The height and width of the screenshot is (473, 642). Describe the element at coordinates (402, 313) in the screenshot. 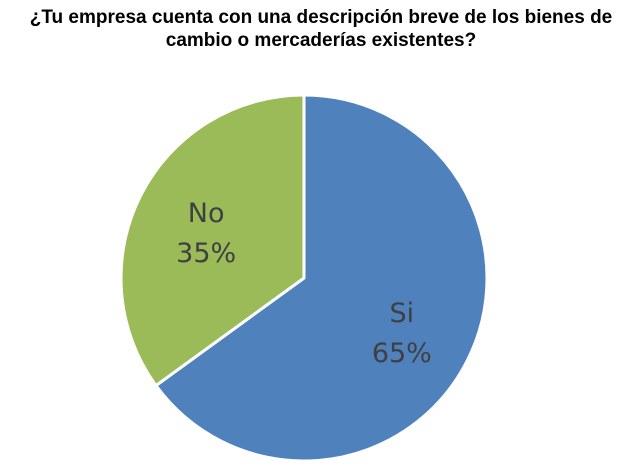

I see `slice-category-label: Si` at that location.